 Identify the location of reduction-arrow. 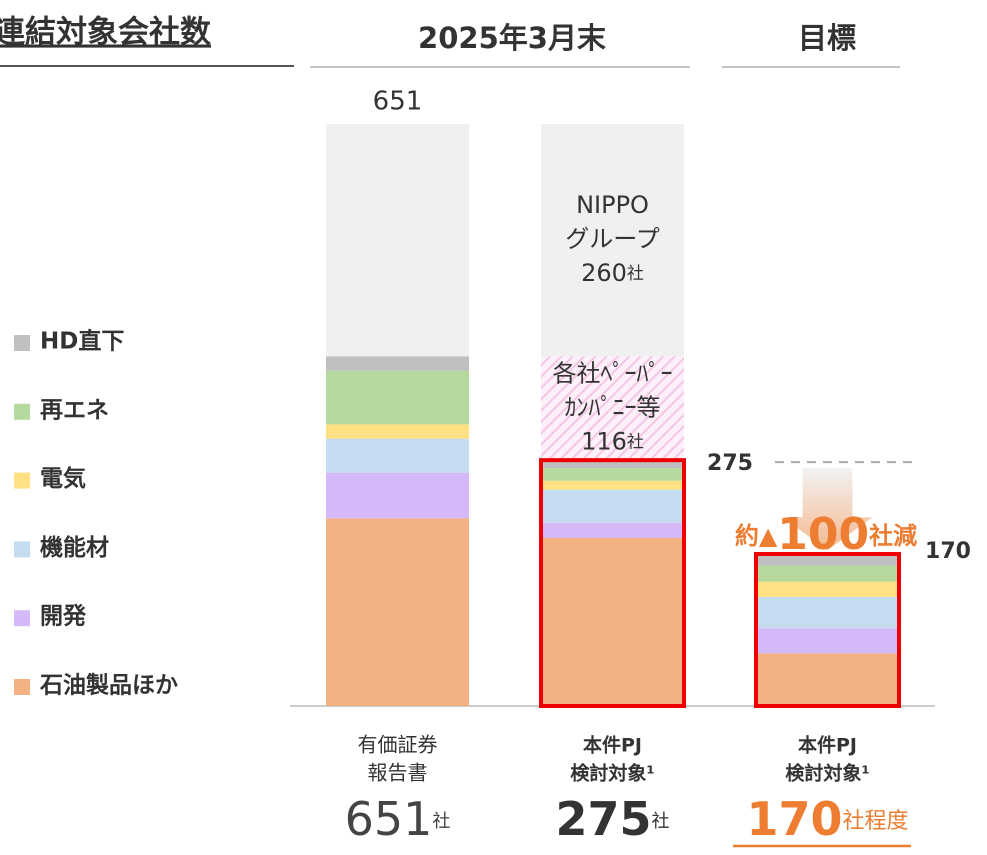
(827, 509).